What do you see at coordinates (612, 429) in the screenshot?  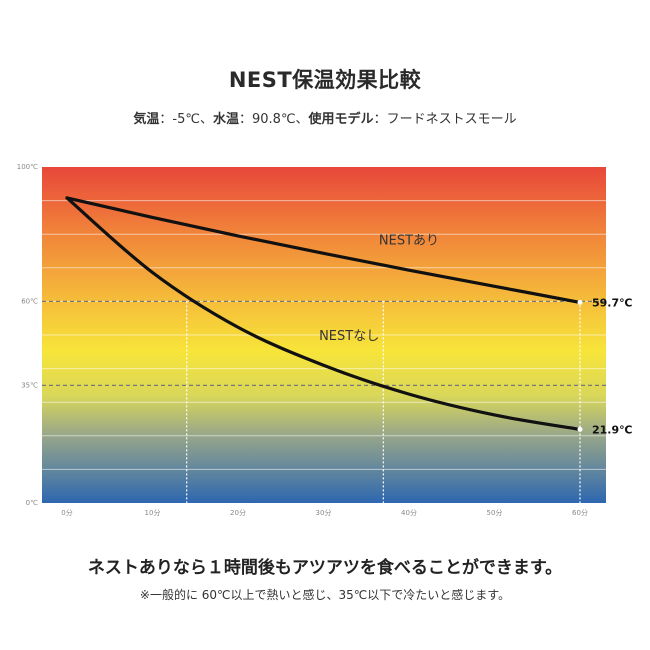 I see `series-end-label: 21.9℃` at bounding box center [612, 429].